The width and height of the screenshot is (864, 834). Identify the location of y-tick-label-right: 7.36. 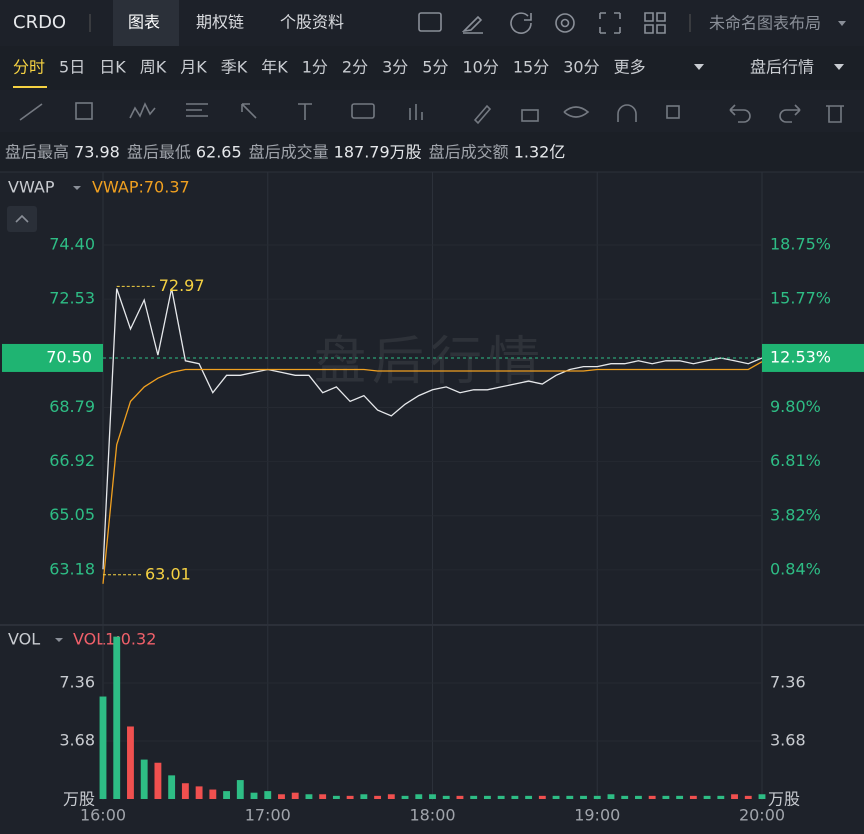
(788, 681).